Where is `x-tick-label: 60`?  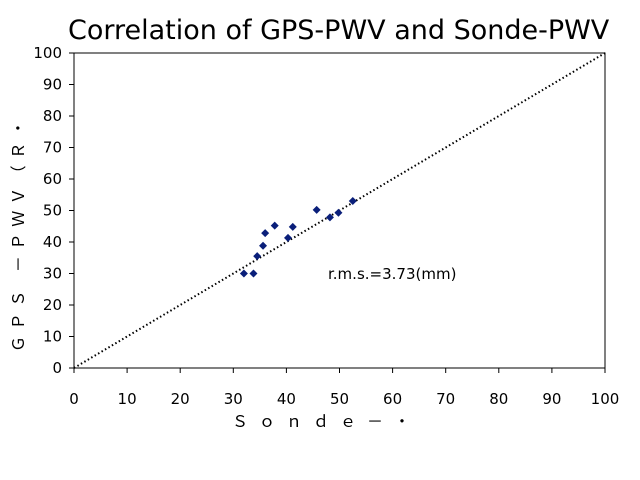
x-tick-label: 60 is located at coordinates (392, 399).